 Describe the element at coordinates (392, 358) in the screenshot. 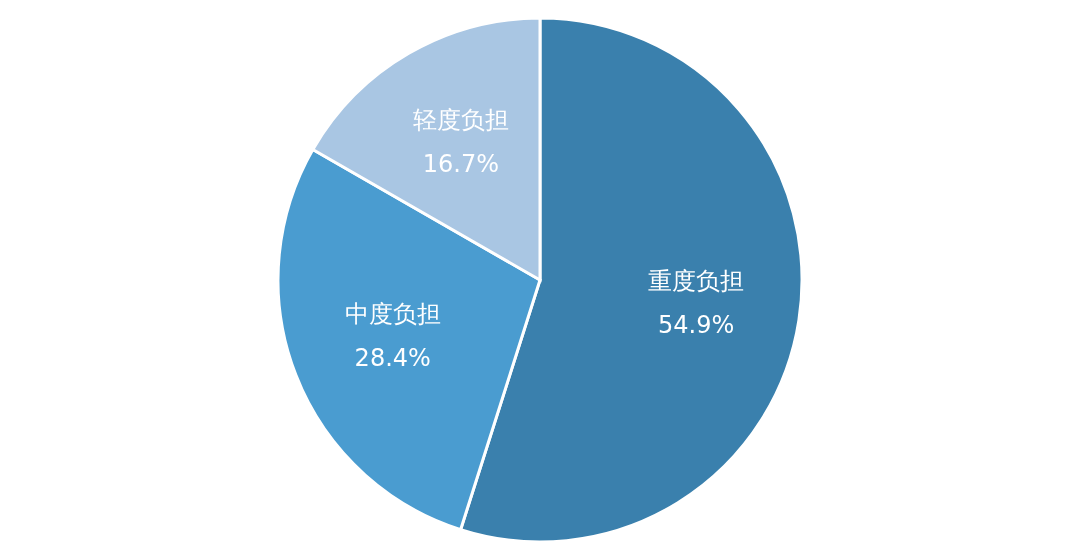

I see `data-label: 28.4%` at that location.